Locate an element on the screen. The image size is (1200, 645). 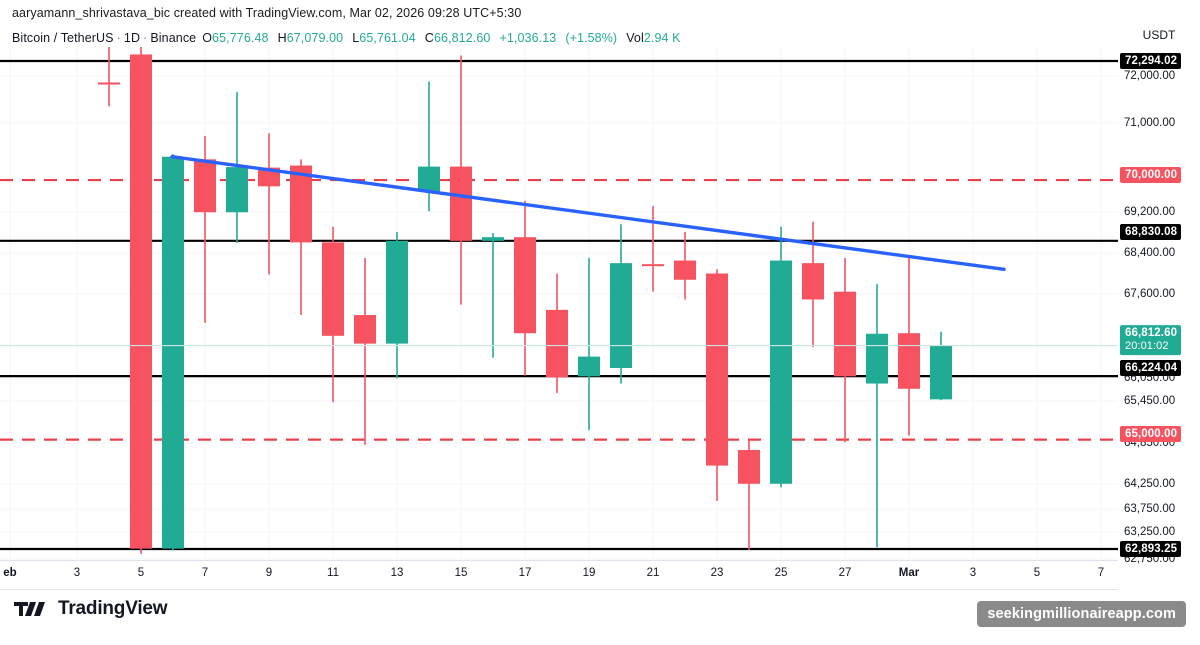
time-tick-label: 11 is located at coordinates (333, 573).